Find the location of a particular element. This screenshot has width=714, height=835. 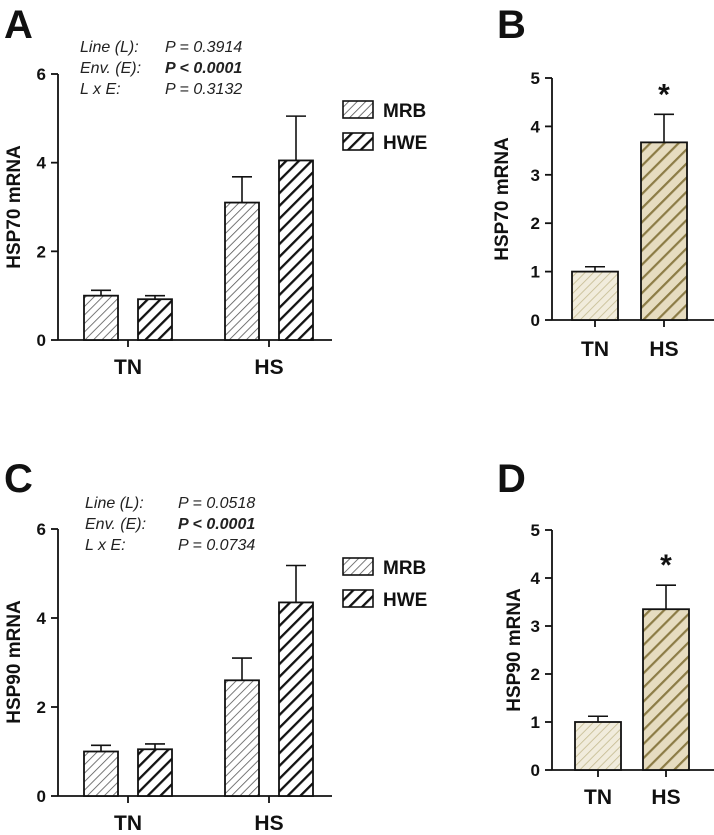

y-tick-label-c-1: 2 is located at coordinates (41, 707).